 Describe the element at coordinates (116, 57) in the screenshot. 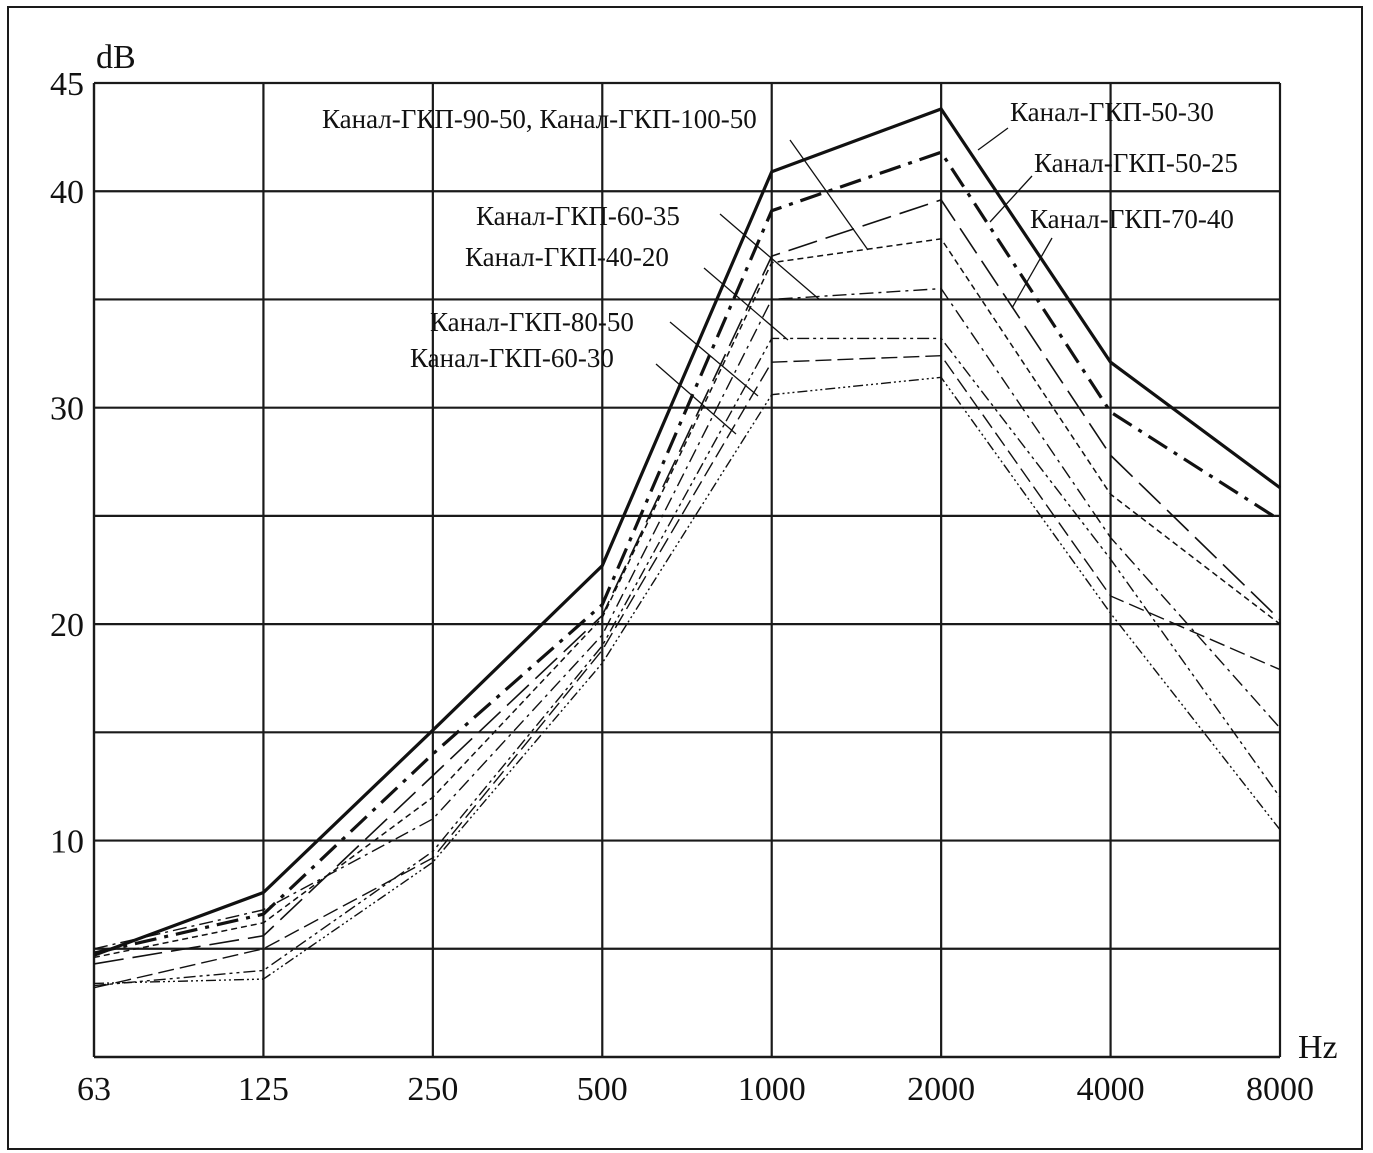

I see `y-axis-label: dB` at that location.